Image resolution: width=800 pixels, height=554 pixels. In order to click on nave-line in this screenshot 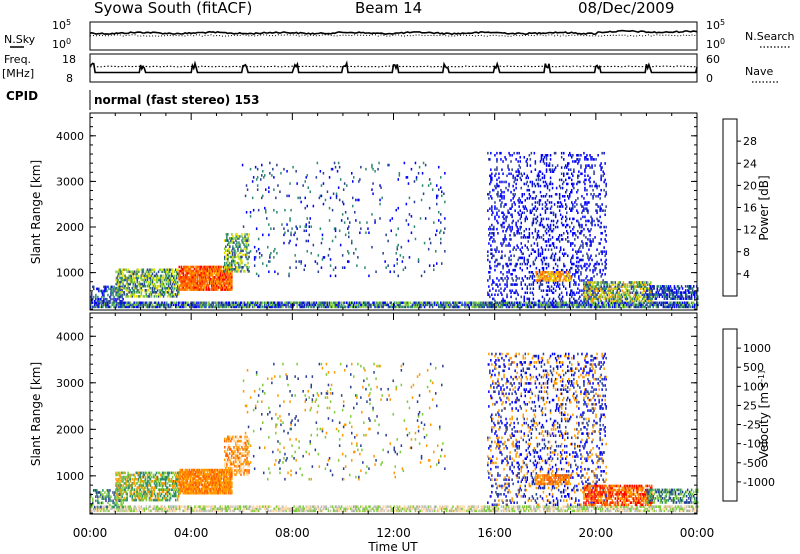, I will do `click(393, 66)`.